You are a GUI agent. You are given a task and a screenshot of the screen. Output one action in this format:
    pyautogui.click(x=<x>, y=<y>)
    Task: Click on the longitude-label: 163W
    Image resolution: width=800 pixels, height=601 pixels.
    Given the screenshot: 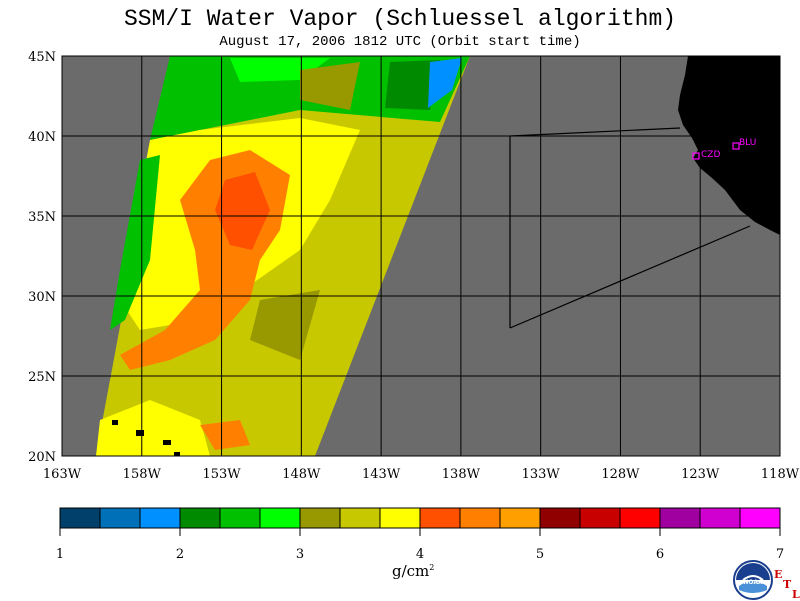 What is the action you would take?
    pyautogui.click(x=62, y=474)
    